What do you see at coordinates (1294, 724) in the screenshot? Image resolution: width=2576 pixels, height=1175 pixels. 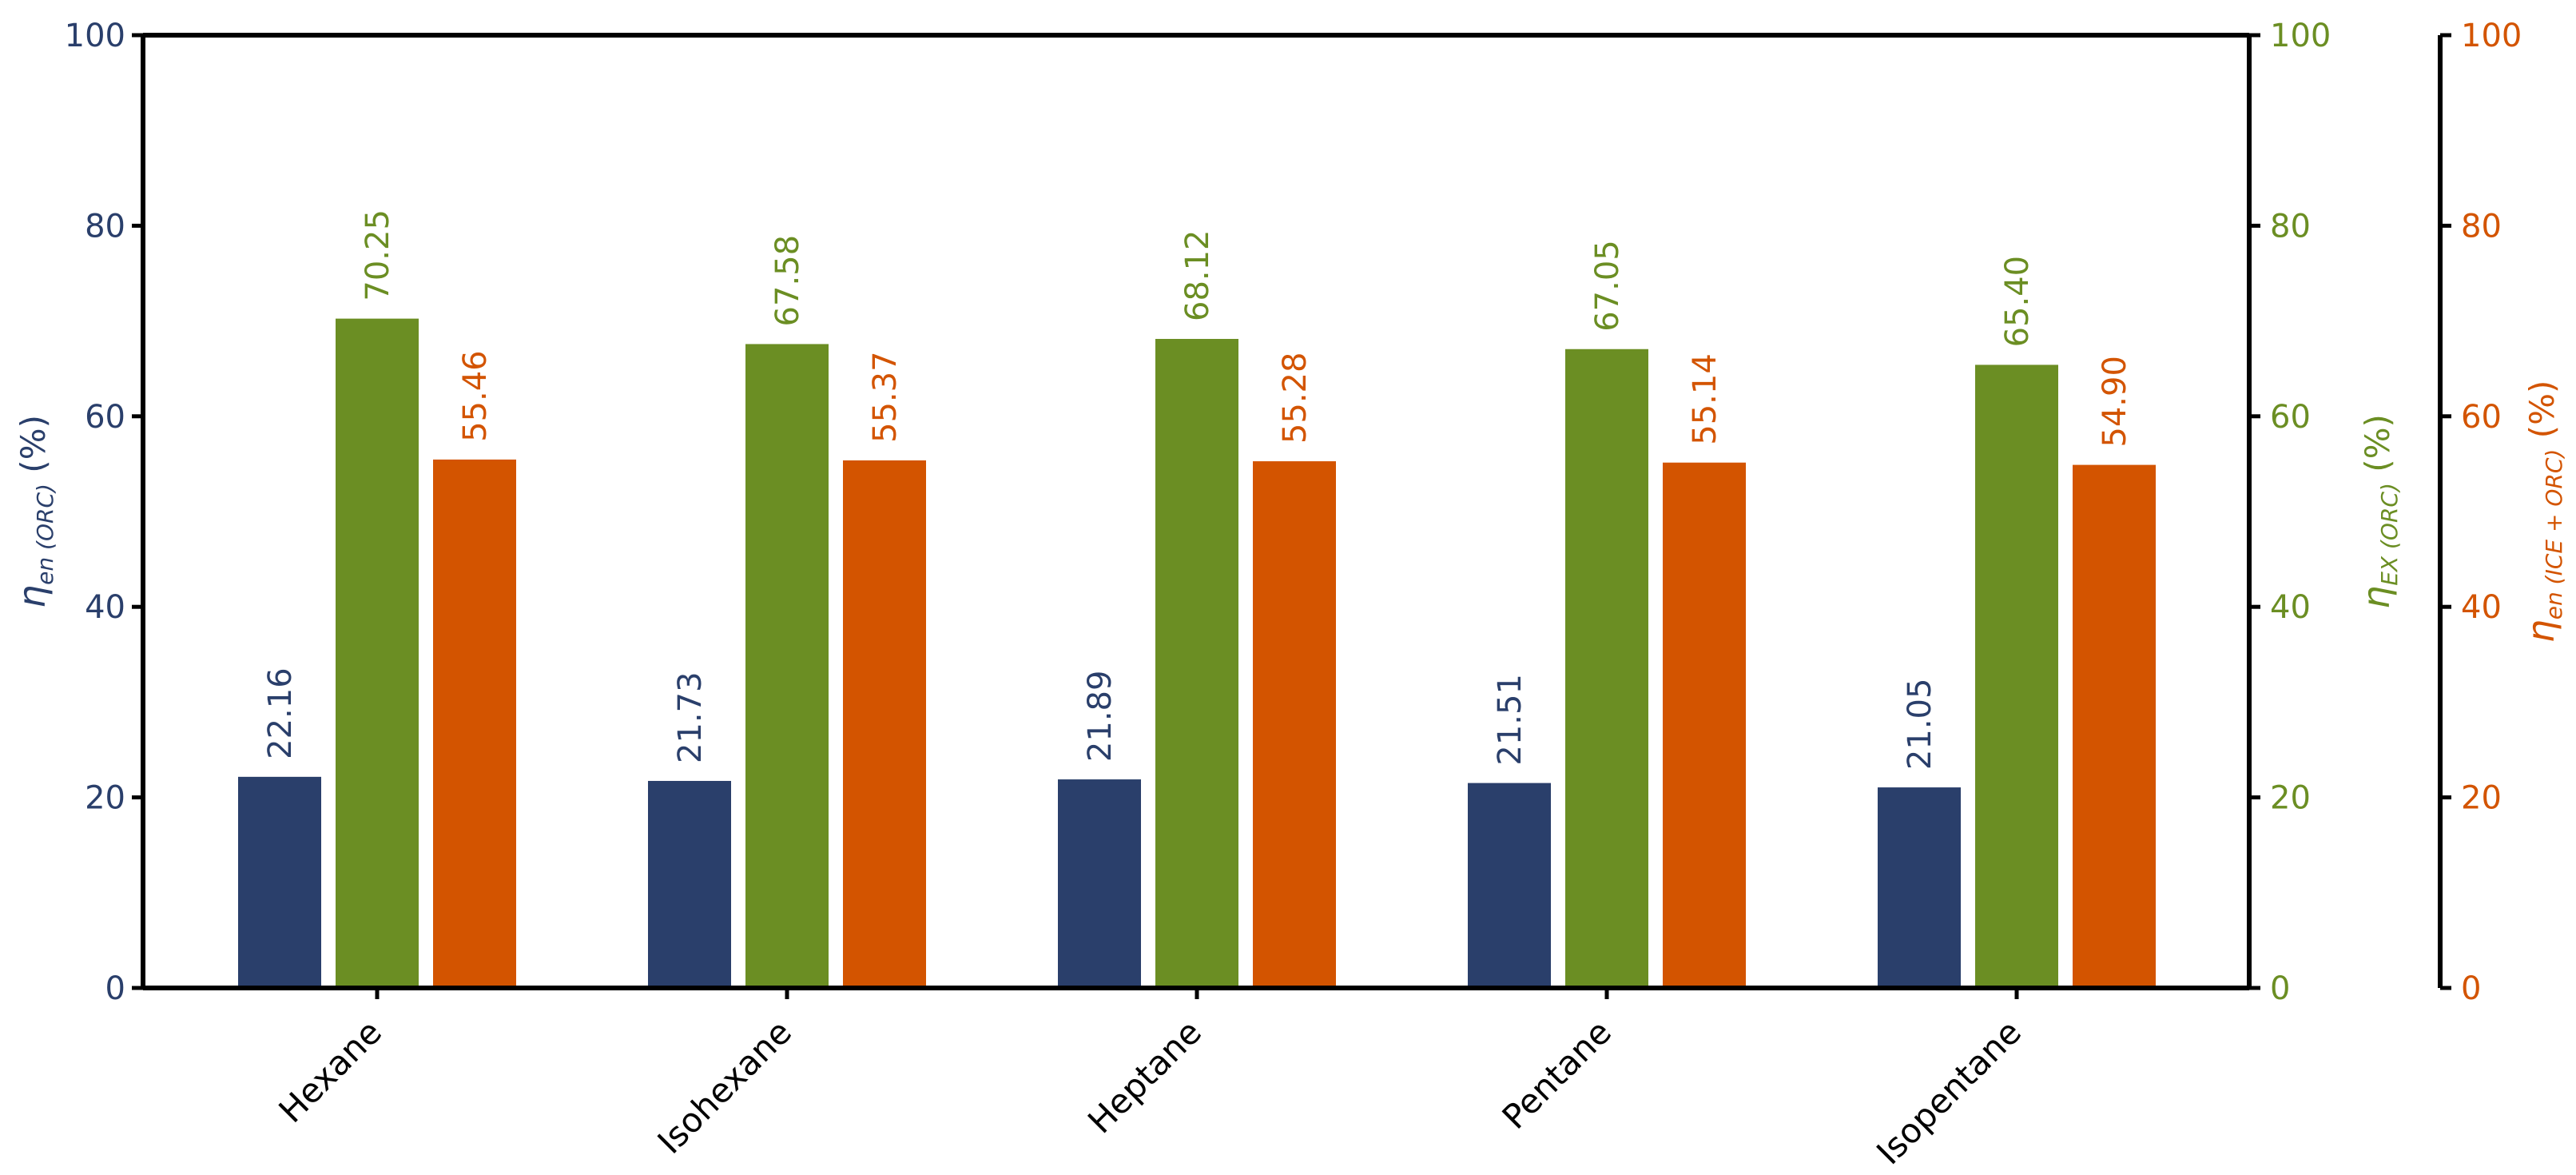 I see `bar-right2-heptane` at bounding box center [1294, 724].